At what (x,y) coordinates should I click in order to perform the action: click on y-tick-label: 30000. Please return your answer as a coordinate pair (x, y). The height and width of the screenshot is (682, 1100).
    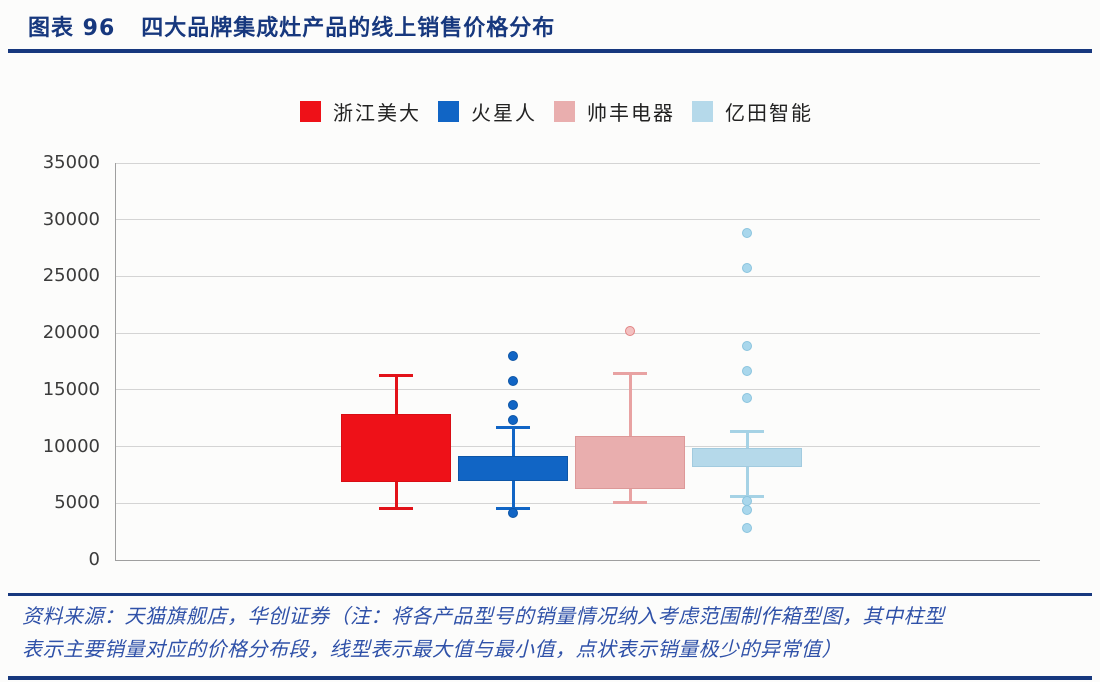
    Looking at the image, I should click on (71, 219).